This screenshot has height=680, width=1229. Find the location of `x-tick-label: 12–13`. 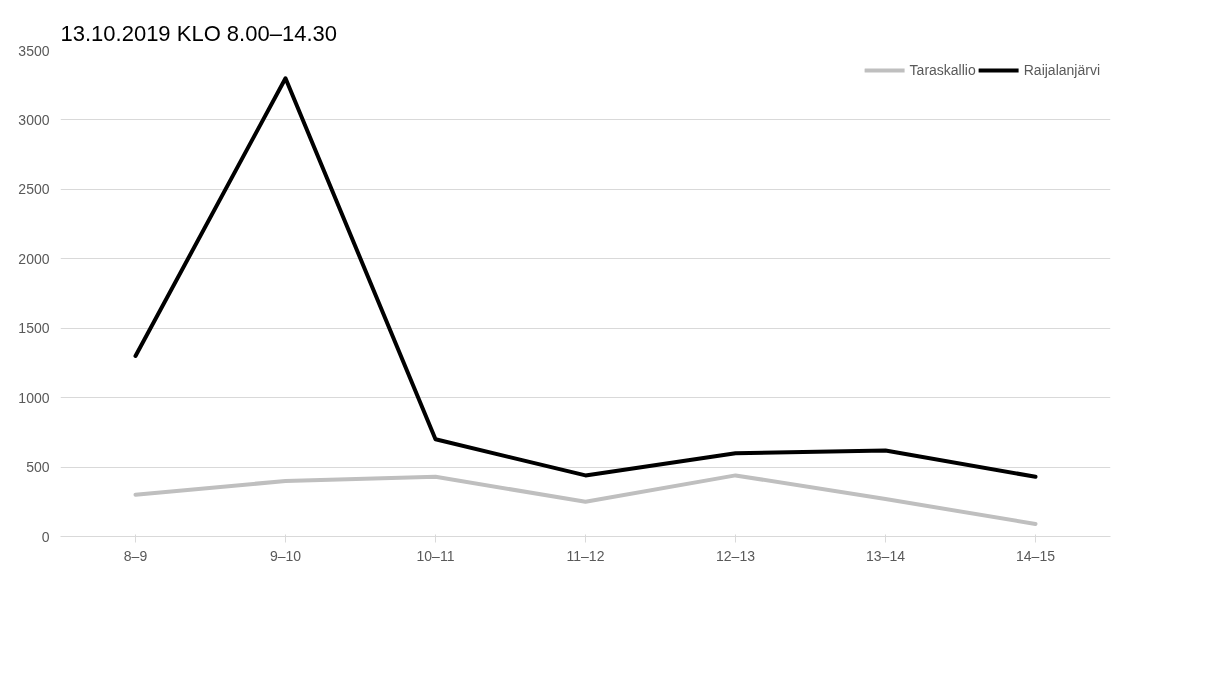

x-tick-label: 12–13 is located at coordinates (736, 555).